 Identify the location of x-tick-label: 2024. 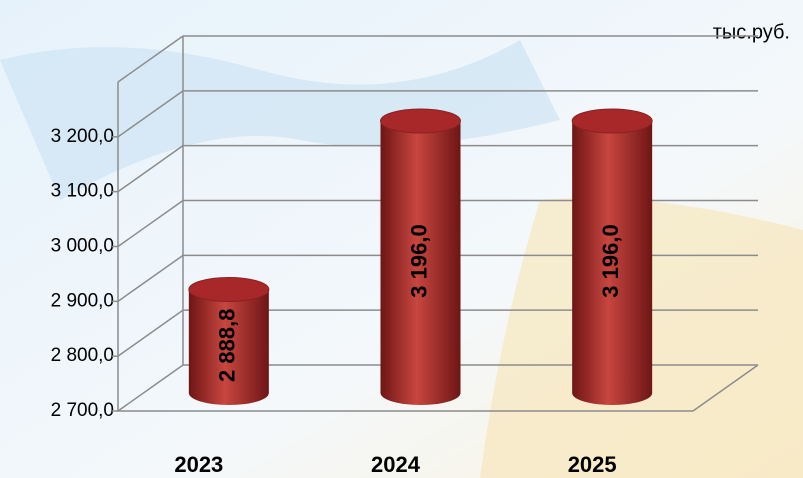
(396, 464).